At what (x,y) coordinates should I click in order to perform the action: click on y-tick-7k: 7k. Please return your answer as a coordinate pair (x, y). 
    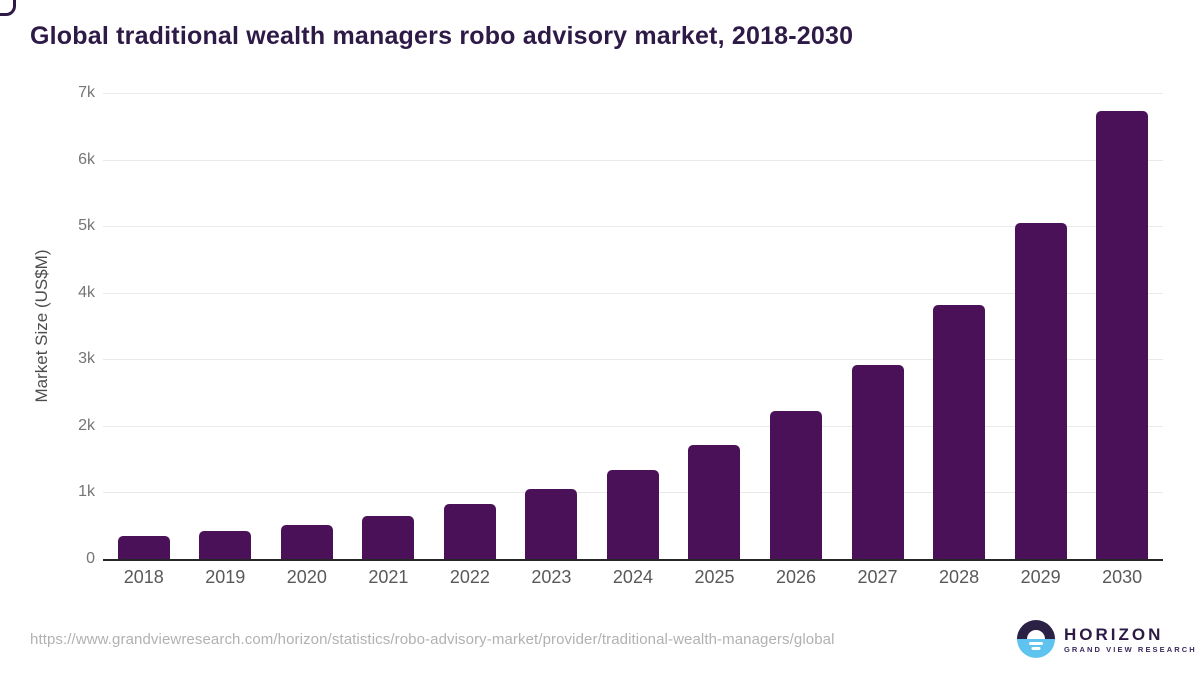
    Looking at the image, I should click on (86, 92).